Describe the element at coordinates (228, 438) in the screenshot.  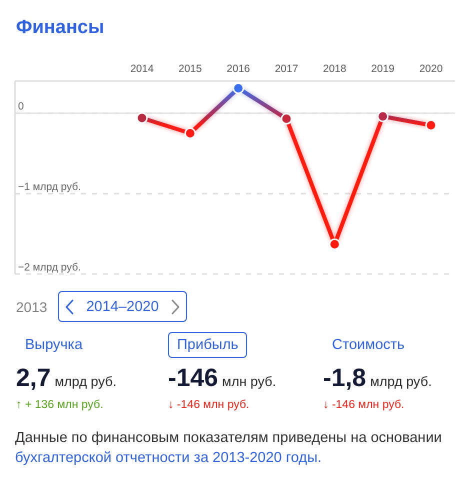
I see `text: Данные по финансовым показателям приведены на основании` at that location.